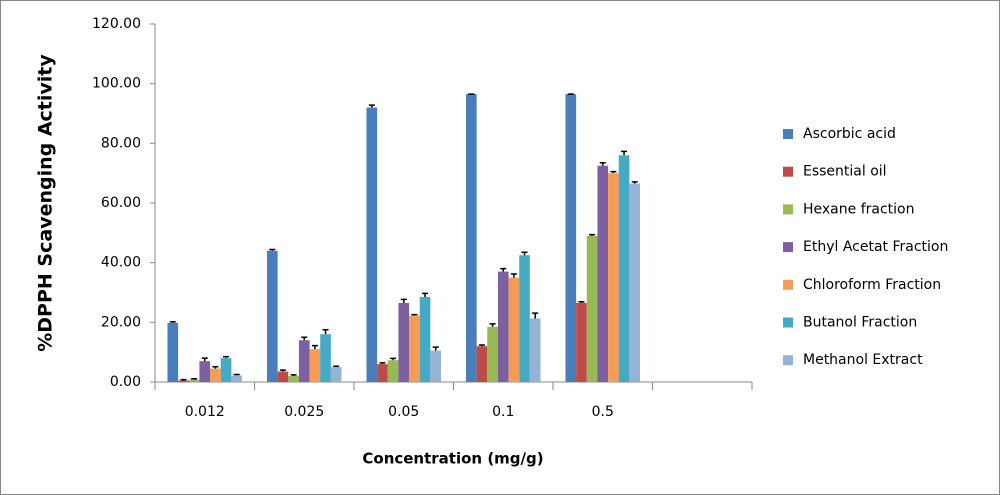 This screenshot has width=1000, height=495. Describe the element at coordinates (116, 24) in the screenshot. I see `y-tick-label: 120.00` at that location.